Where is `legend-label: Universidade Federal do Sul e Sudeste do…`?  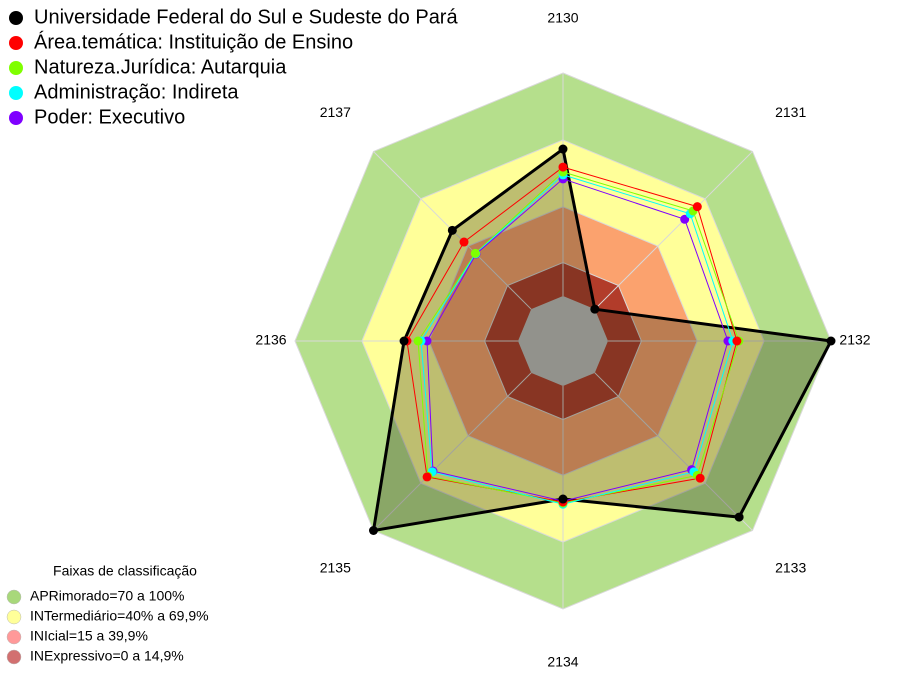
legend-label: Universidade Federal do Sul e Sudeste do… is located at coordinates (246, 17).